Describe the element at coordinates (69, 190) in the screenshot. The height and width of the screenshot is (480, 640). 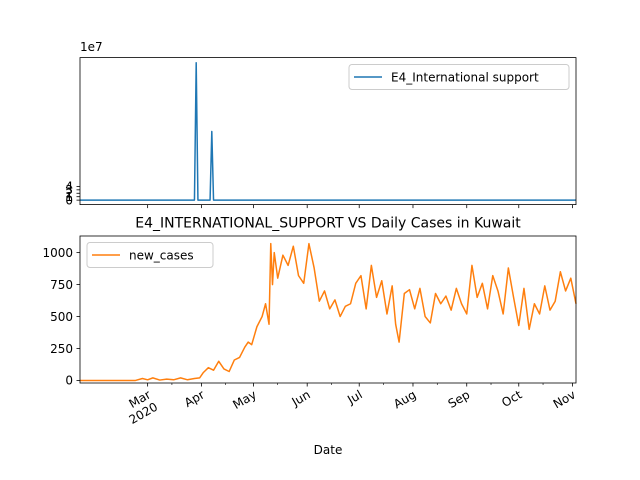
I see `upper-y-tick-label: 3` at that location.